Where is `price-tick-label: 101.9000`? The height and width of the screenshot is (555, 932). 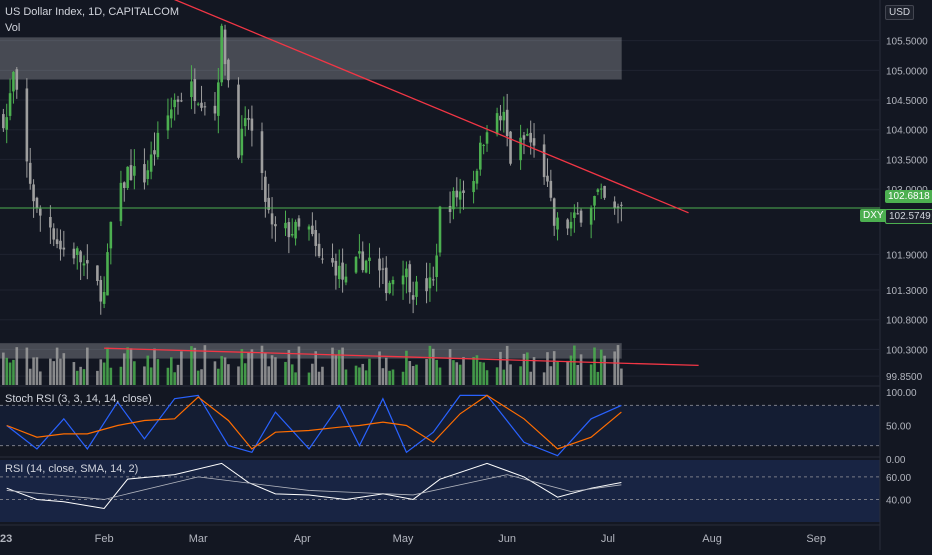
price-tick-label: 101.9000 is located at coordinates (907, 255).